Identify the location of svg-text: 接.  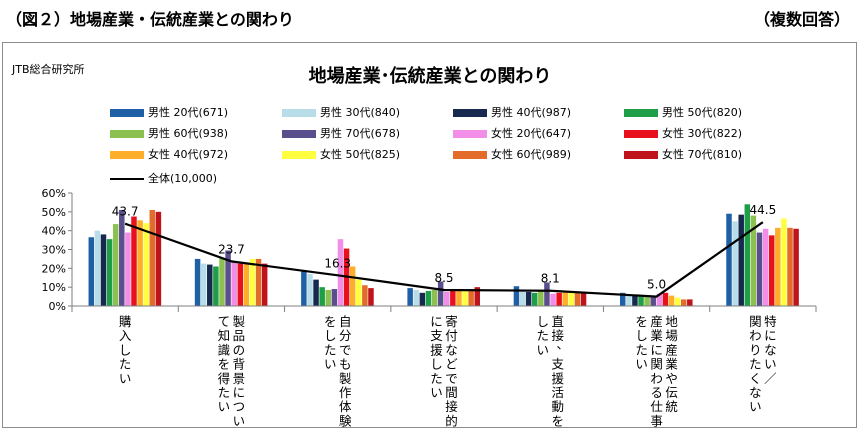
(558, 335).